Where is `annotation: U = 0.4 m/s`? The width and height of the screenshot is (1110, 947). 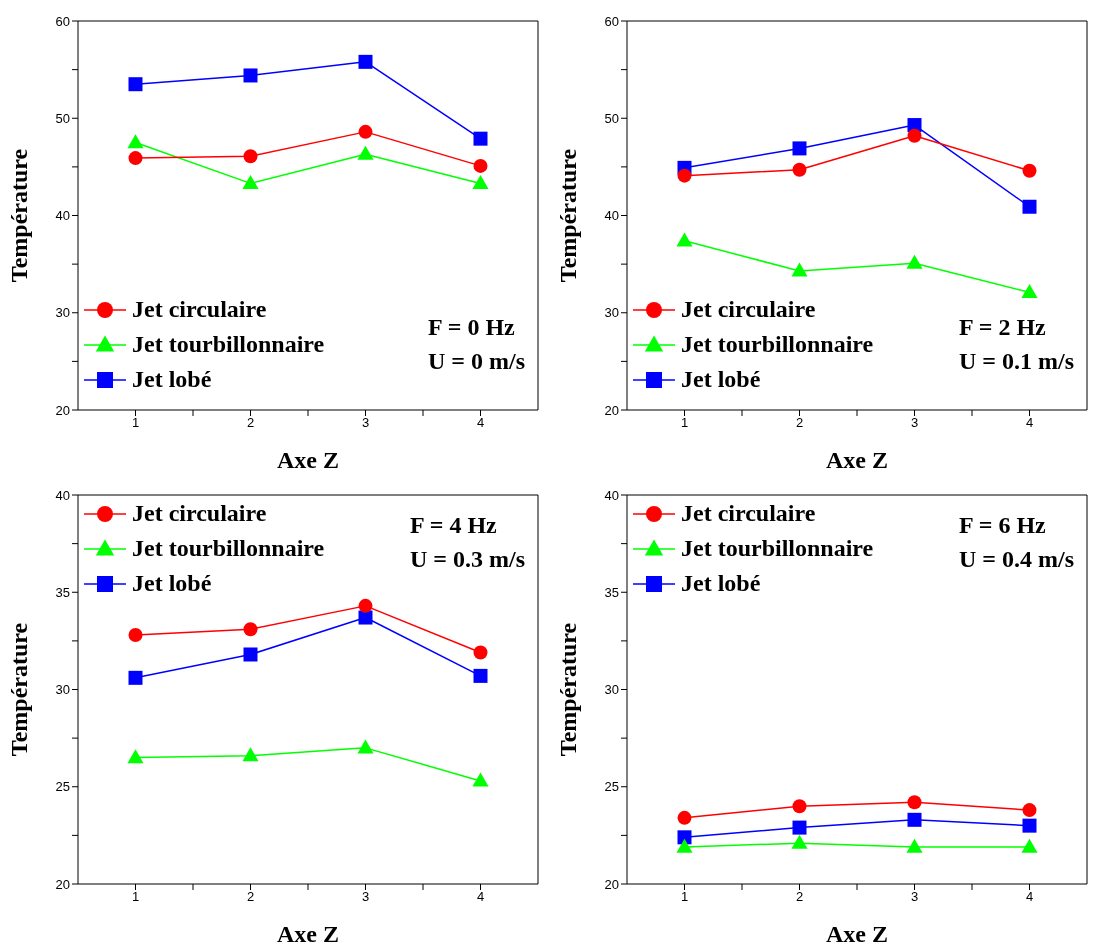 annotation: U = 0.4 m/s is located at coordinates (1016, 559).